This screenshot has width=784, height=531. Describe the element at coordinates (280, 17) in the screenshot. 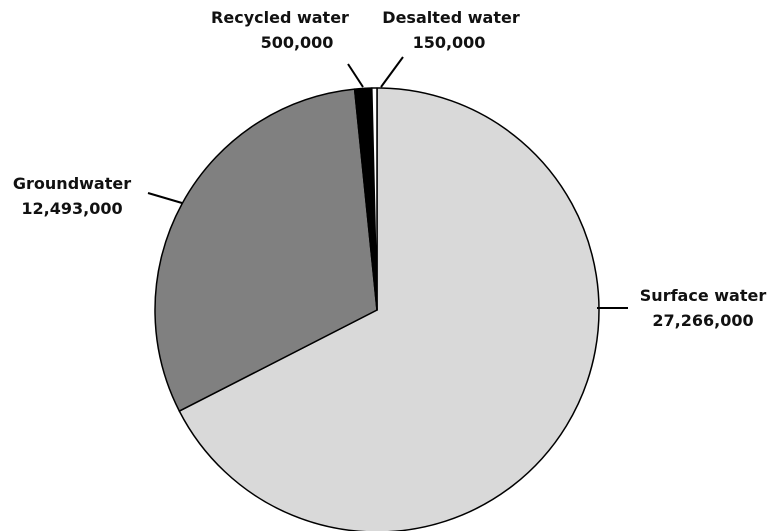

I see `recycled-water-label: Recycled water` at that location.